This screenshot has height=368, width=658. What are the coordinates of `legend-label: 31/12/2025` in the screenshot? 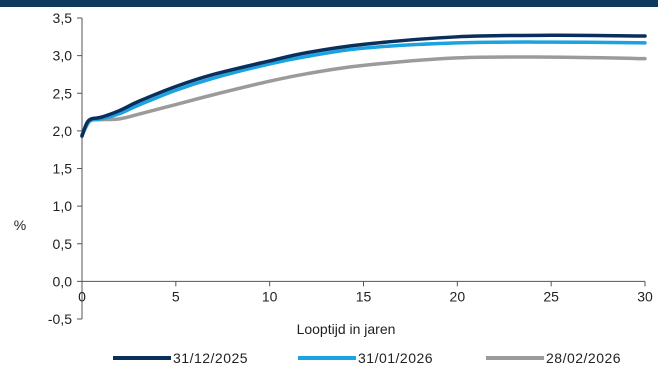 It's located at (210, 358).